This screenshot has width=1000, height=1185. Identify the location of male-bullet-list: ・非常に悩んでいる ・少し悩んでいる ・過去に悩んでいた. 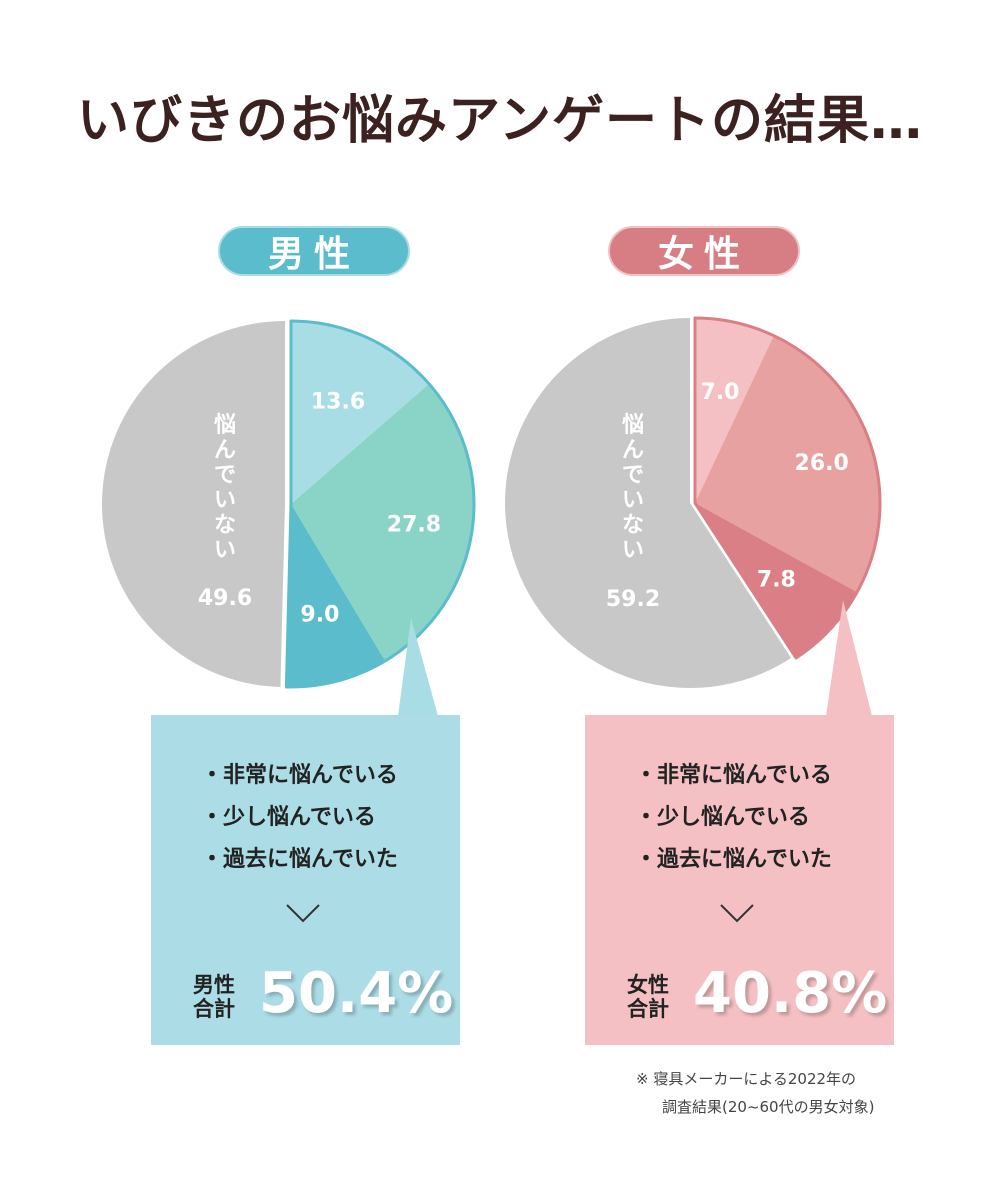
(299, 818).